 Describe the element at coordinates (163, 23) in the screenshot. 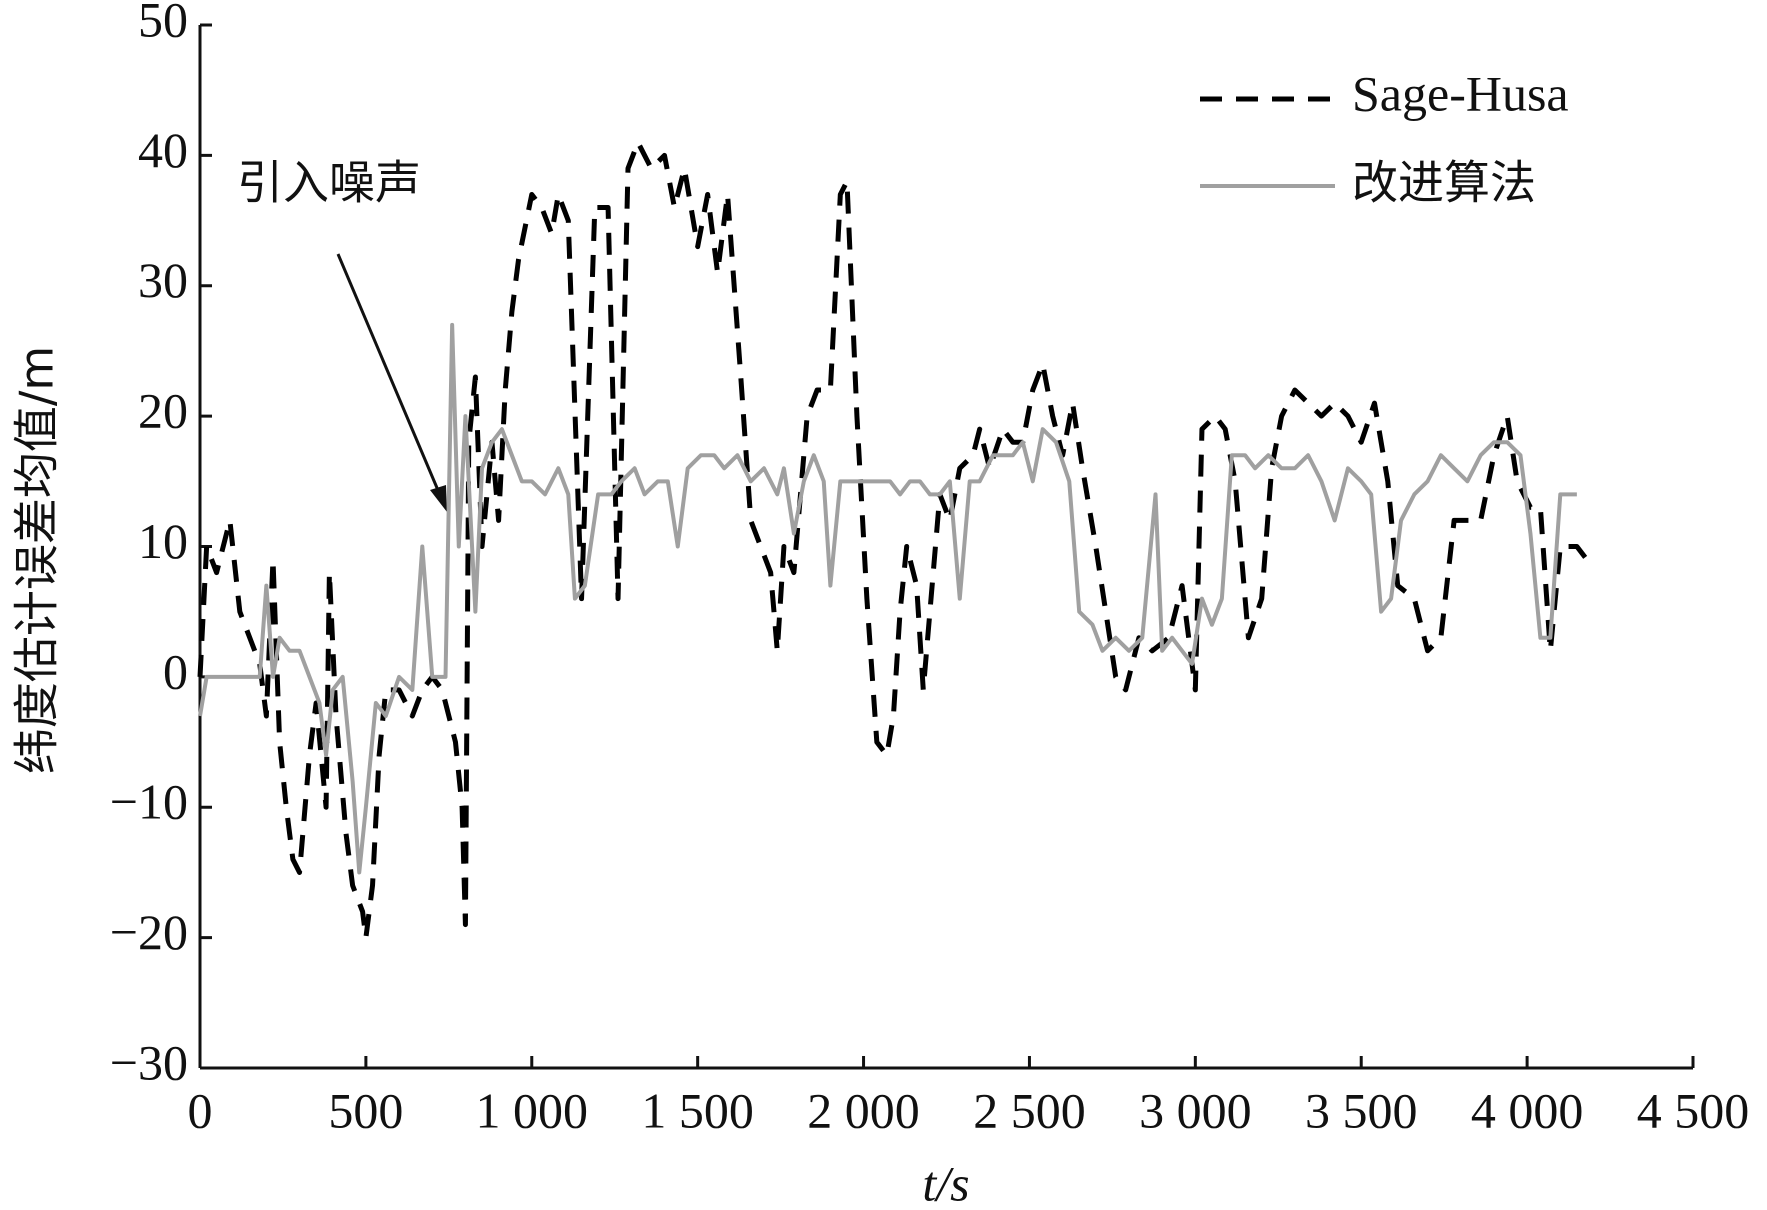

I see `y-tick-label: 50` at that location.